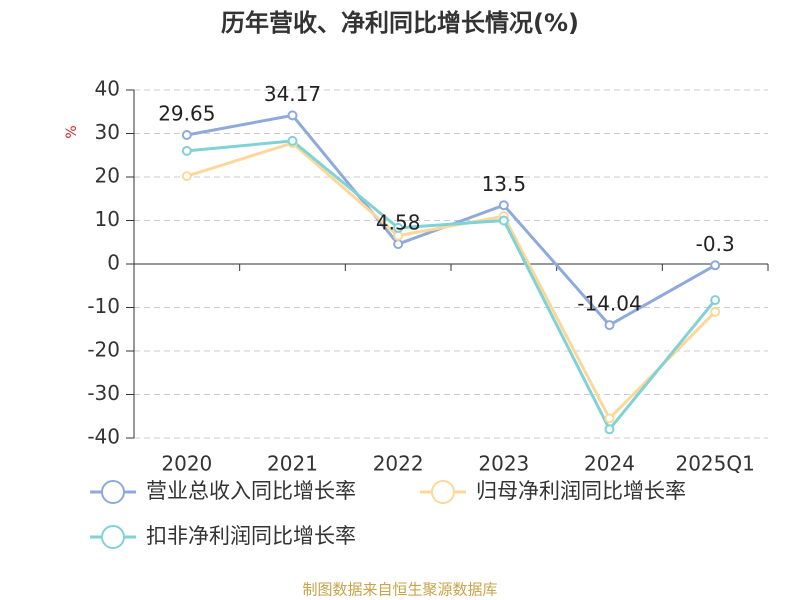 The image size is (800, 600). What do you see at coordinates (251, 536) in the screenshot?
I see `legend-label: 扣非净利润同比增长率` at bounding box center [251, 536].